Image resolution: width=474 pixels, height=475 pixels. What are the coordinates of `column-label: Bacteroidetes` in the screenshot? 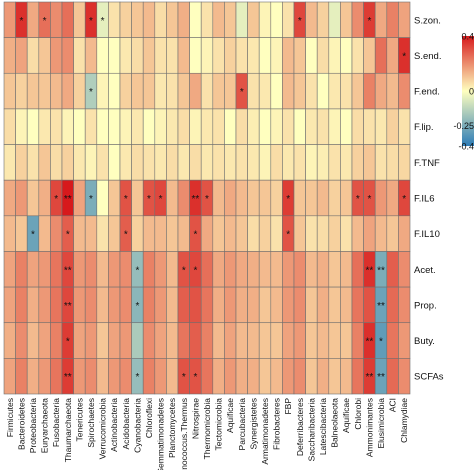 It's located at (21, 424).